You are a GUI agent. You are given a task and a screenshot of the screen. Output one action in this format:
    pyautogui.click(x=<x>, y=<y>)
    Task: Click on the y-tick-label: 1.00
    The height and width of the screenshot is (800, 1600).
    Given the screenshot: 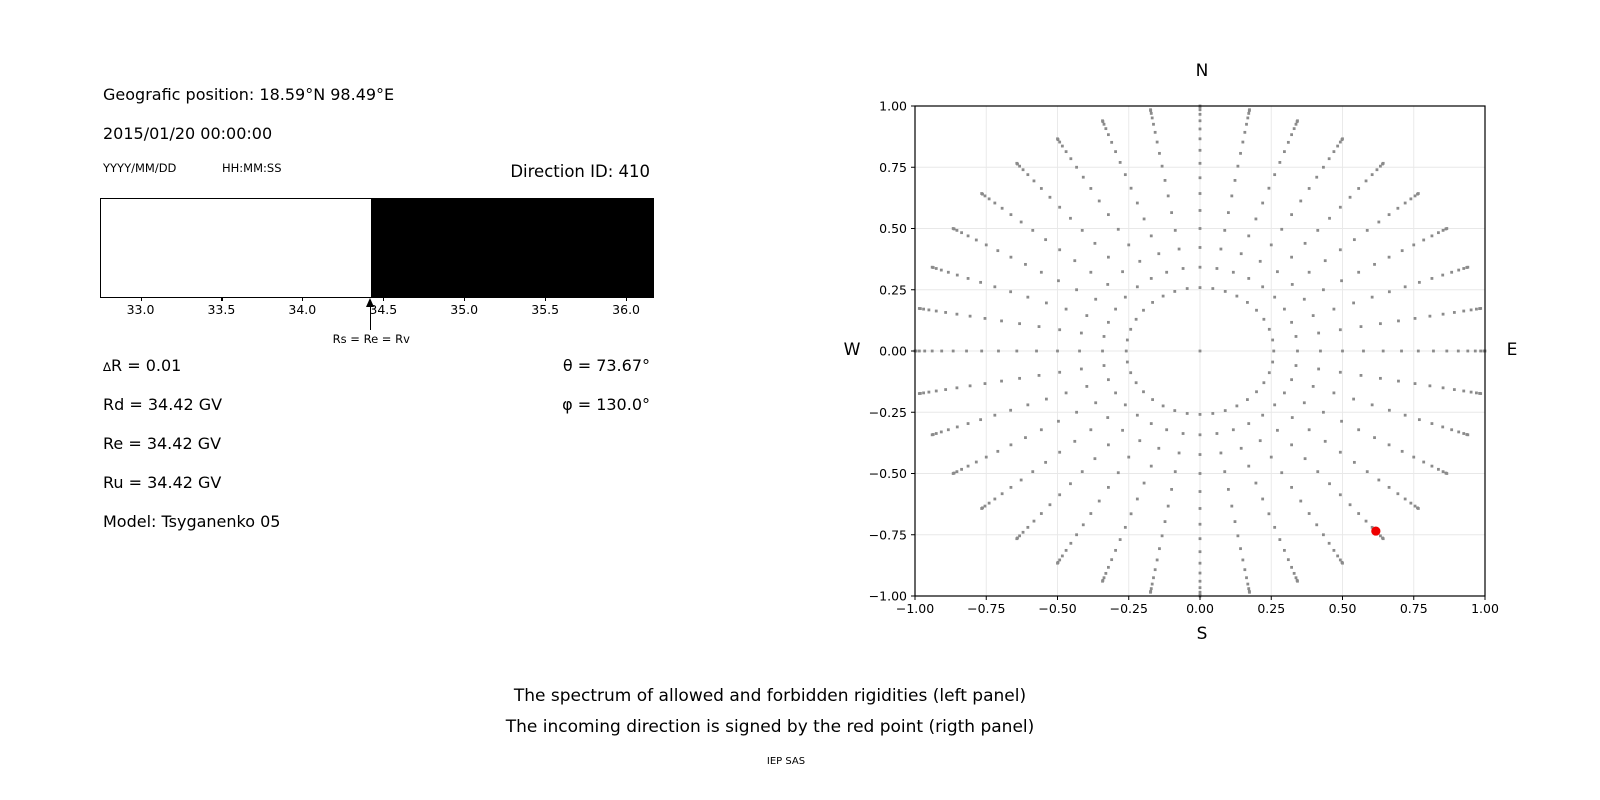 What is the action you would take?
    pyautogui.click(x=893, y=106)
    